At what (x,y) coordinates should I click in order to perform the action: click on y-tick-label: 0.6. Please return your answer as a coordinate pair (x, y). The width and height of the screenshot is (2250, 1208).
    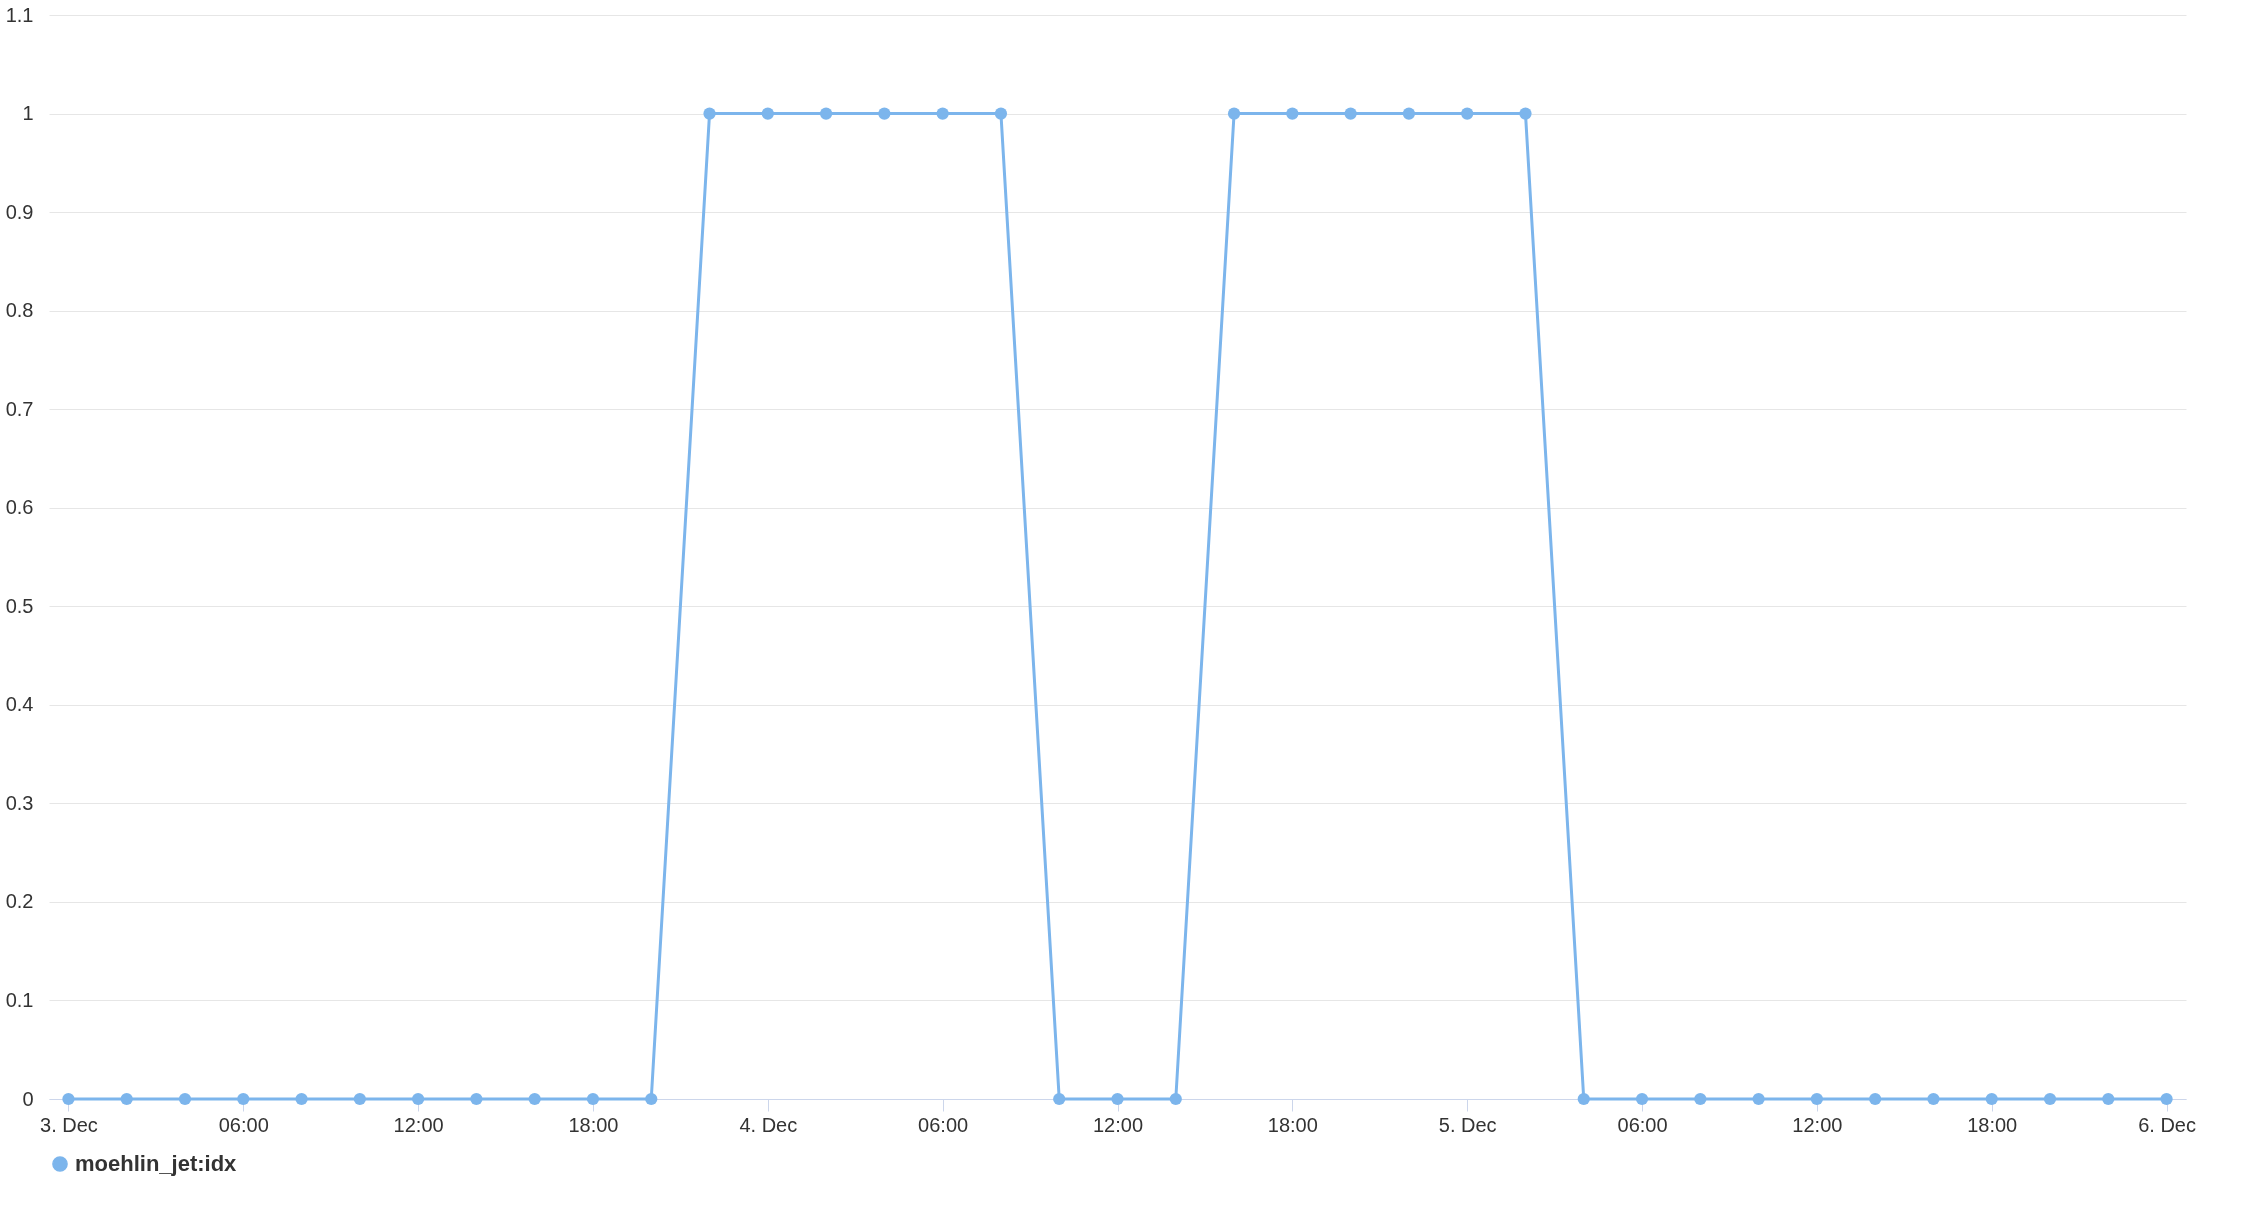
    Looking at the image, I should click on (19, 507).